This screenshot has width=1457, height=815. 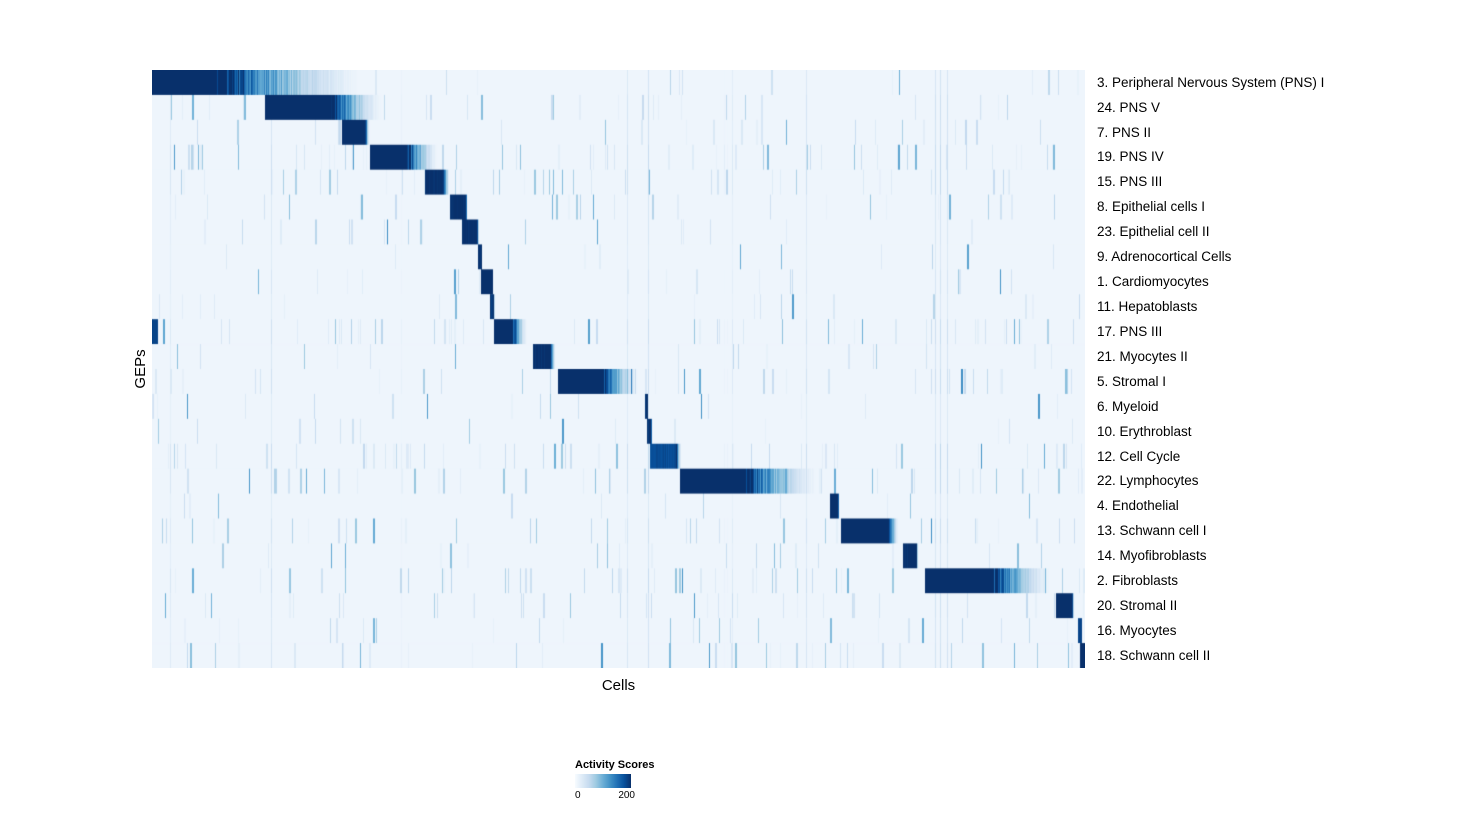 I want to click on row-label: 13. Schwann cell I, so click(x=1152, y=531).